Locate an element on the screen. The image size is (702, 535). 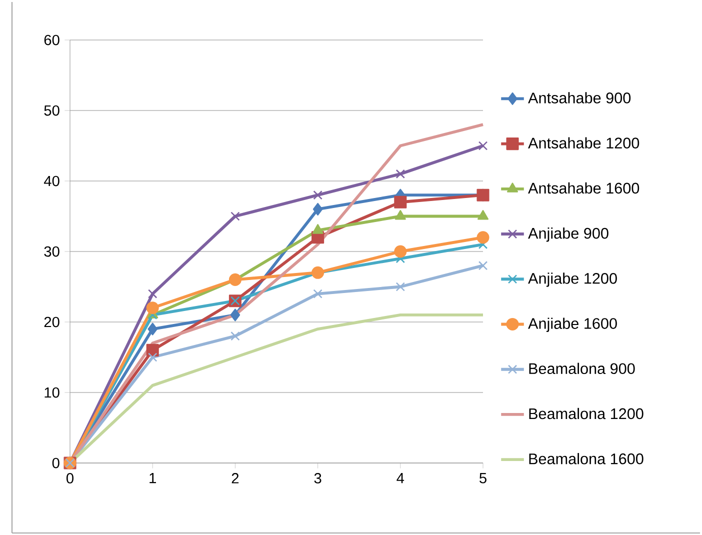
legend-label: Antsahabe 1200 is located at coordinates (584, 142).